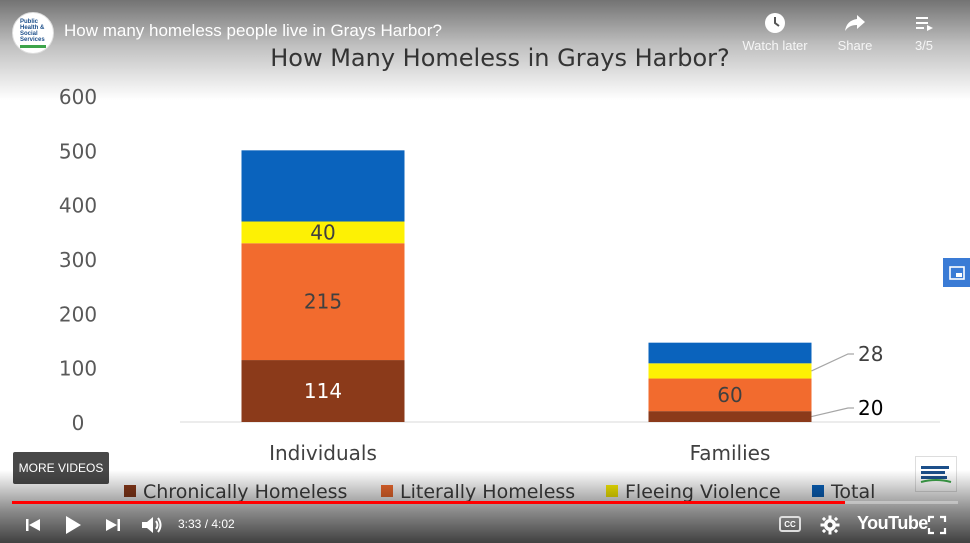 This screenshot has width=970, height=543. I want to click on y-tick-label: 300, so click(78, 260).